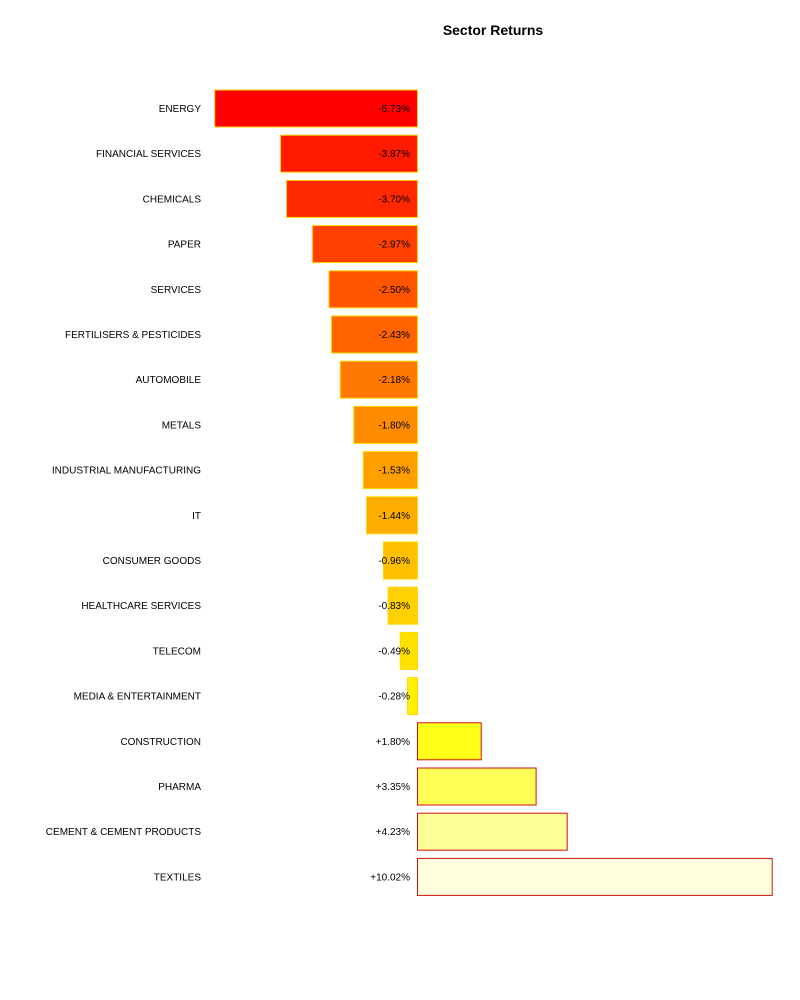 The height and width of the screenshot is (1000, 800). Describe the element at coordinates (169, 380) in the screenshot. I see `category-label-6: AUTOMOBILE` at that location.